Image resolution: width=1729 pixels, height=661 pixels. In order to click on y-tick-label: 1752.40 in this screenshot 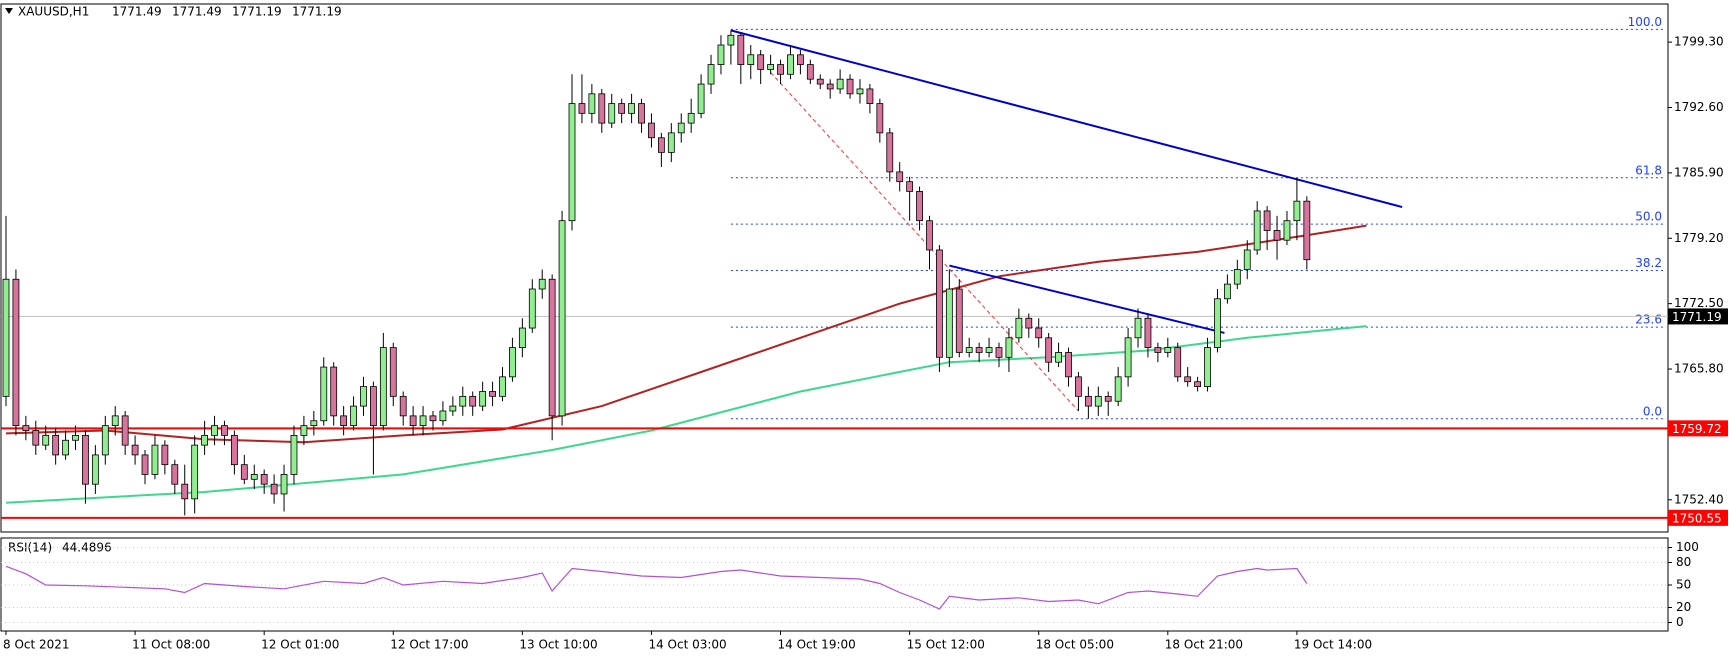, I will do `click(1699, 499)`.